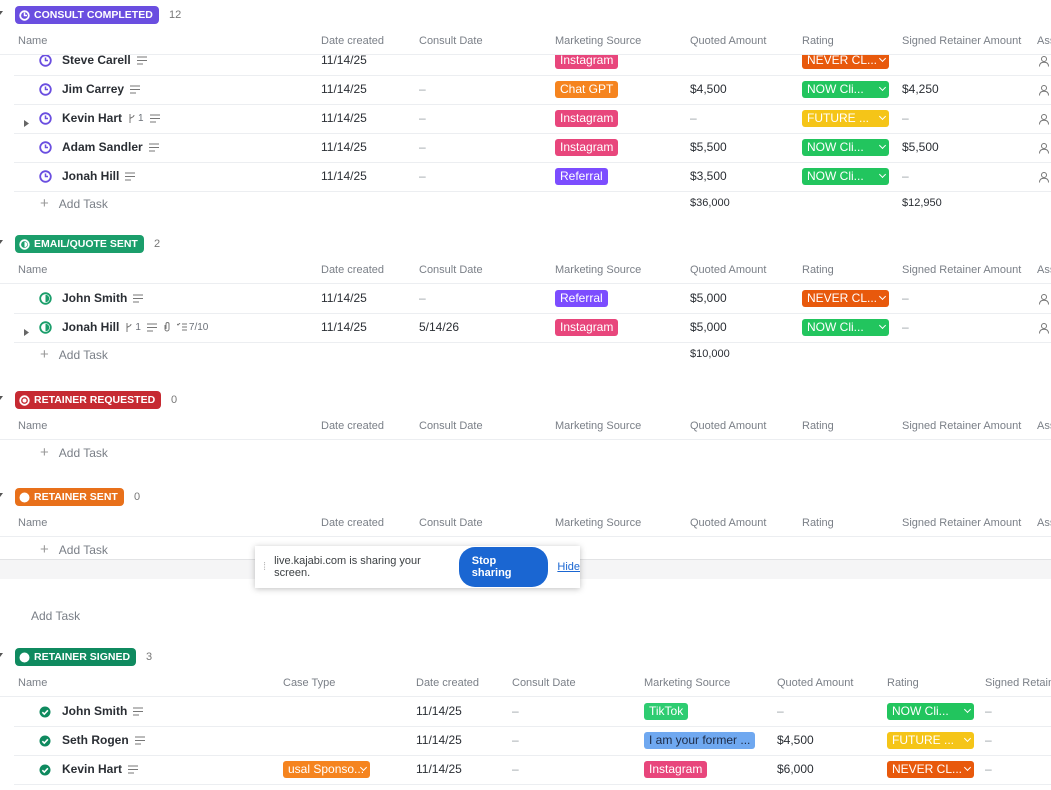 This screenshot has width=1051, height=790. I want to click on expand-toggle, so click(26, 123).